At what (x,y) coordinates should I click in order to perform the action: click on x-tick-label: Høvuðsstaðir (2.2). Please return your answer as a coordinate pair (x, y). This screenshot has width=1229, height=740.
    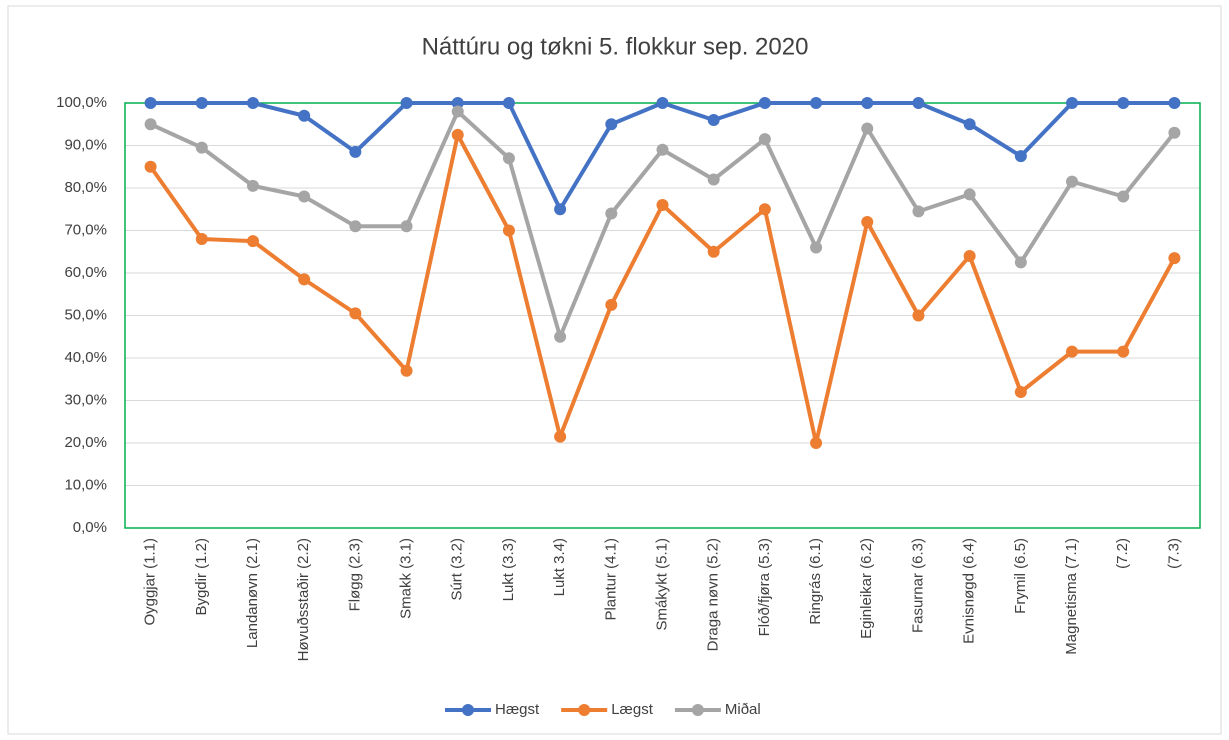
    Looking at the image, I should click on (303, 599).